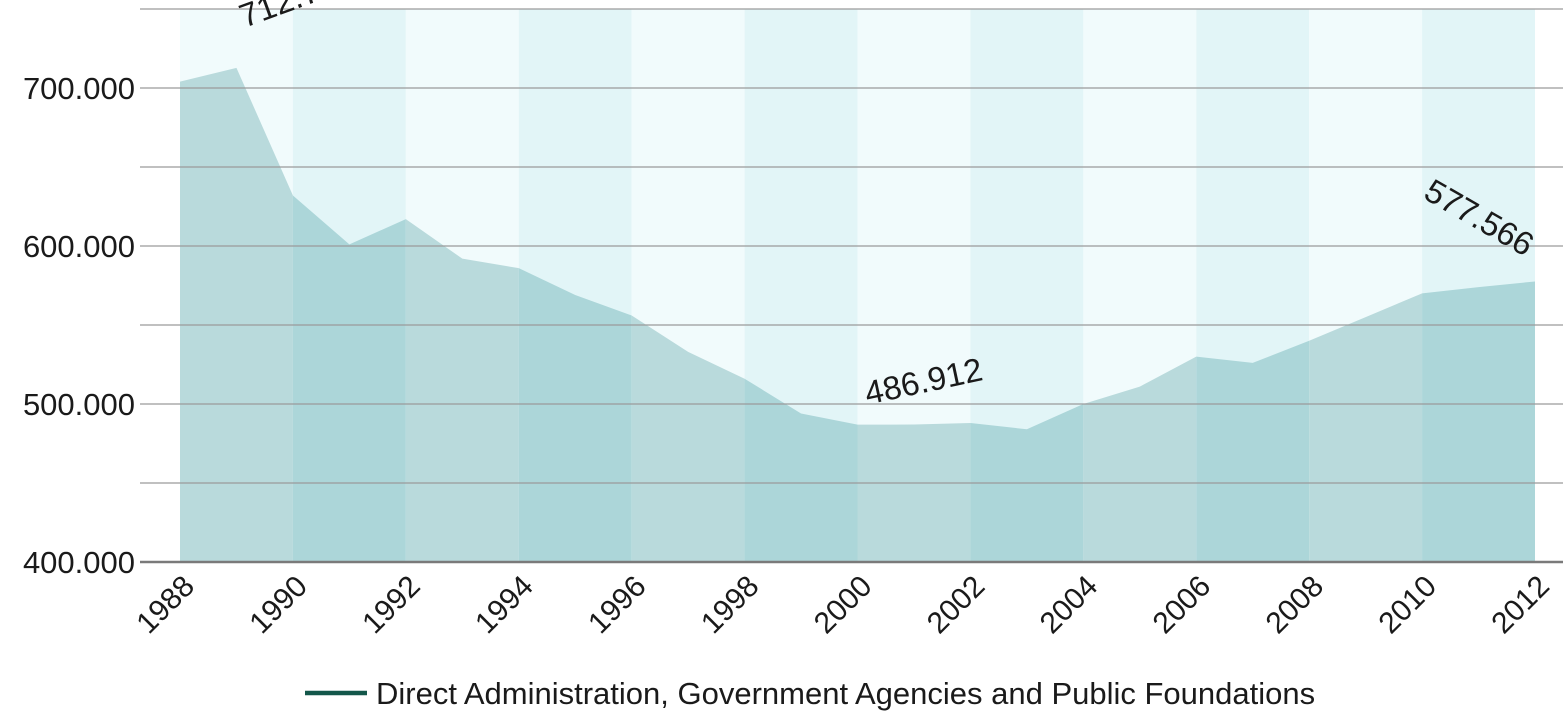  I want to click on x-tick-label: 1992, so click(391, 605).